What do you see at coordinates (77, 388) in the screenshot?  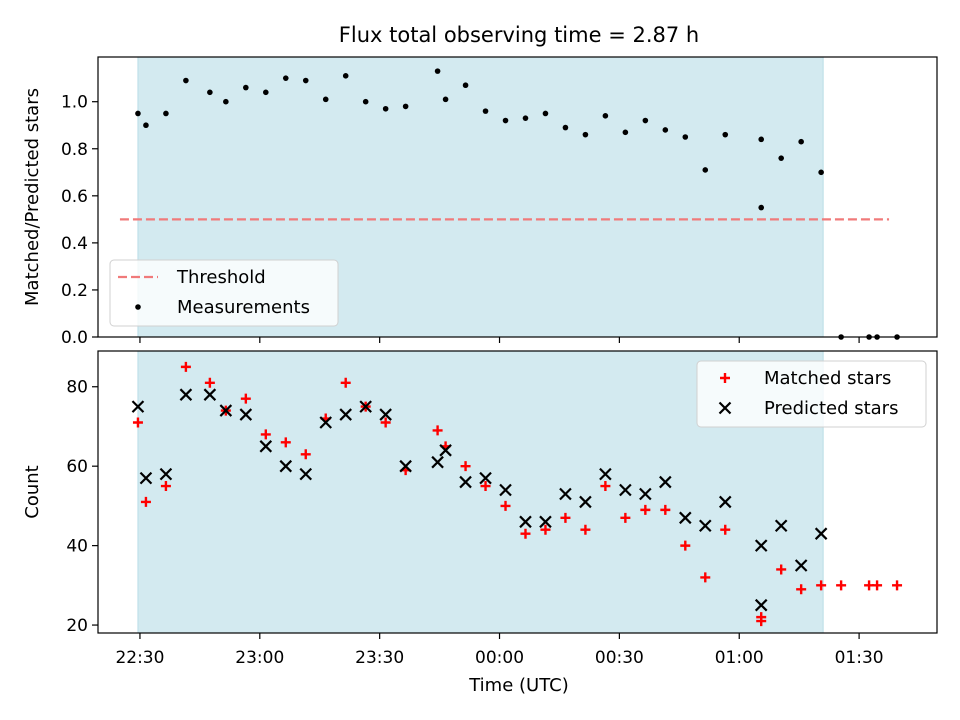 I see `y-tick-label: 80` at bounding box center [77, 388].